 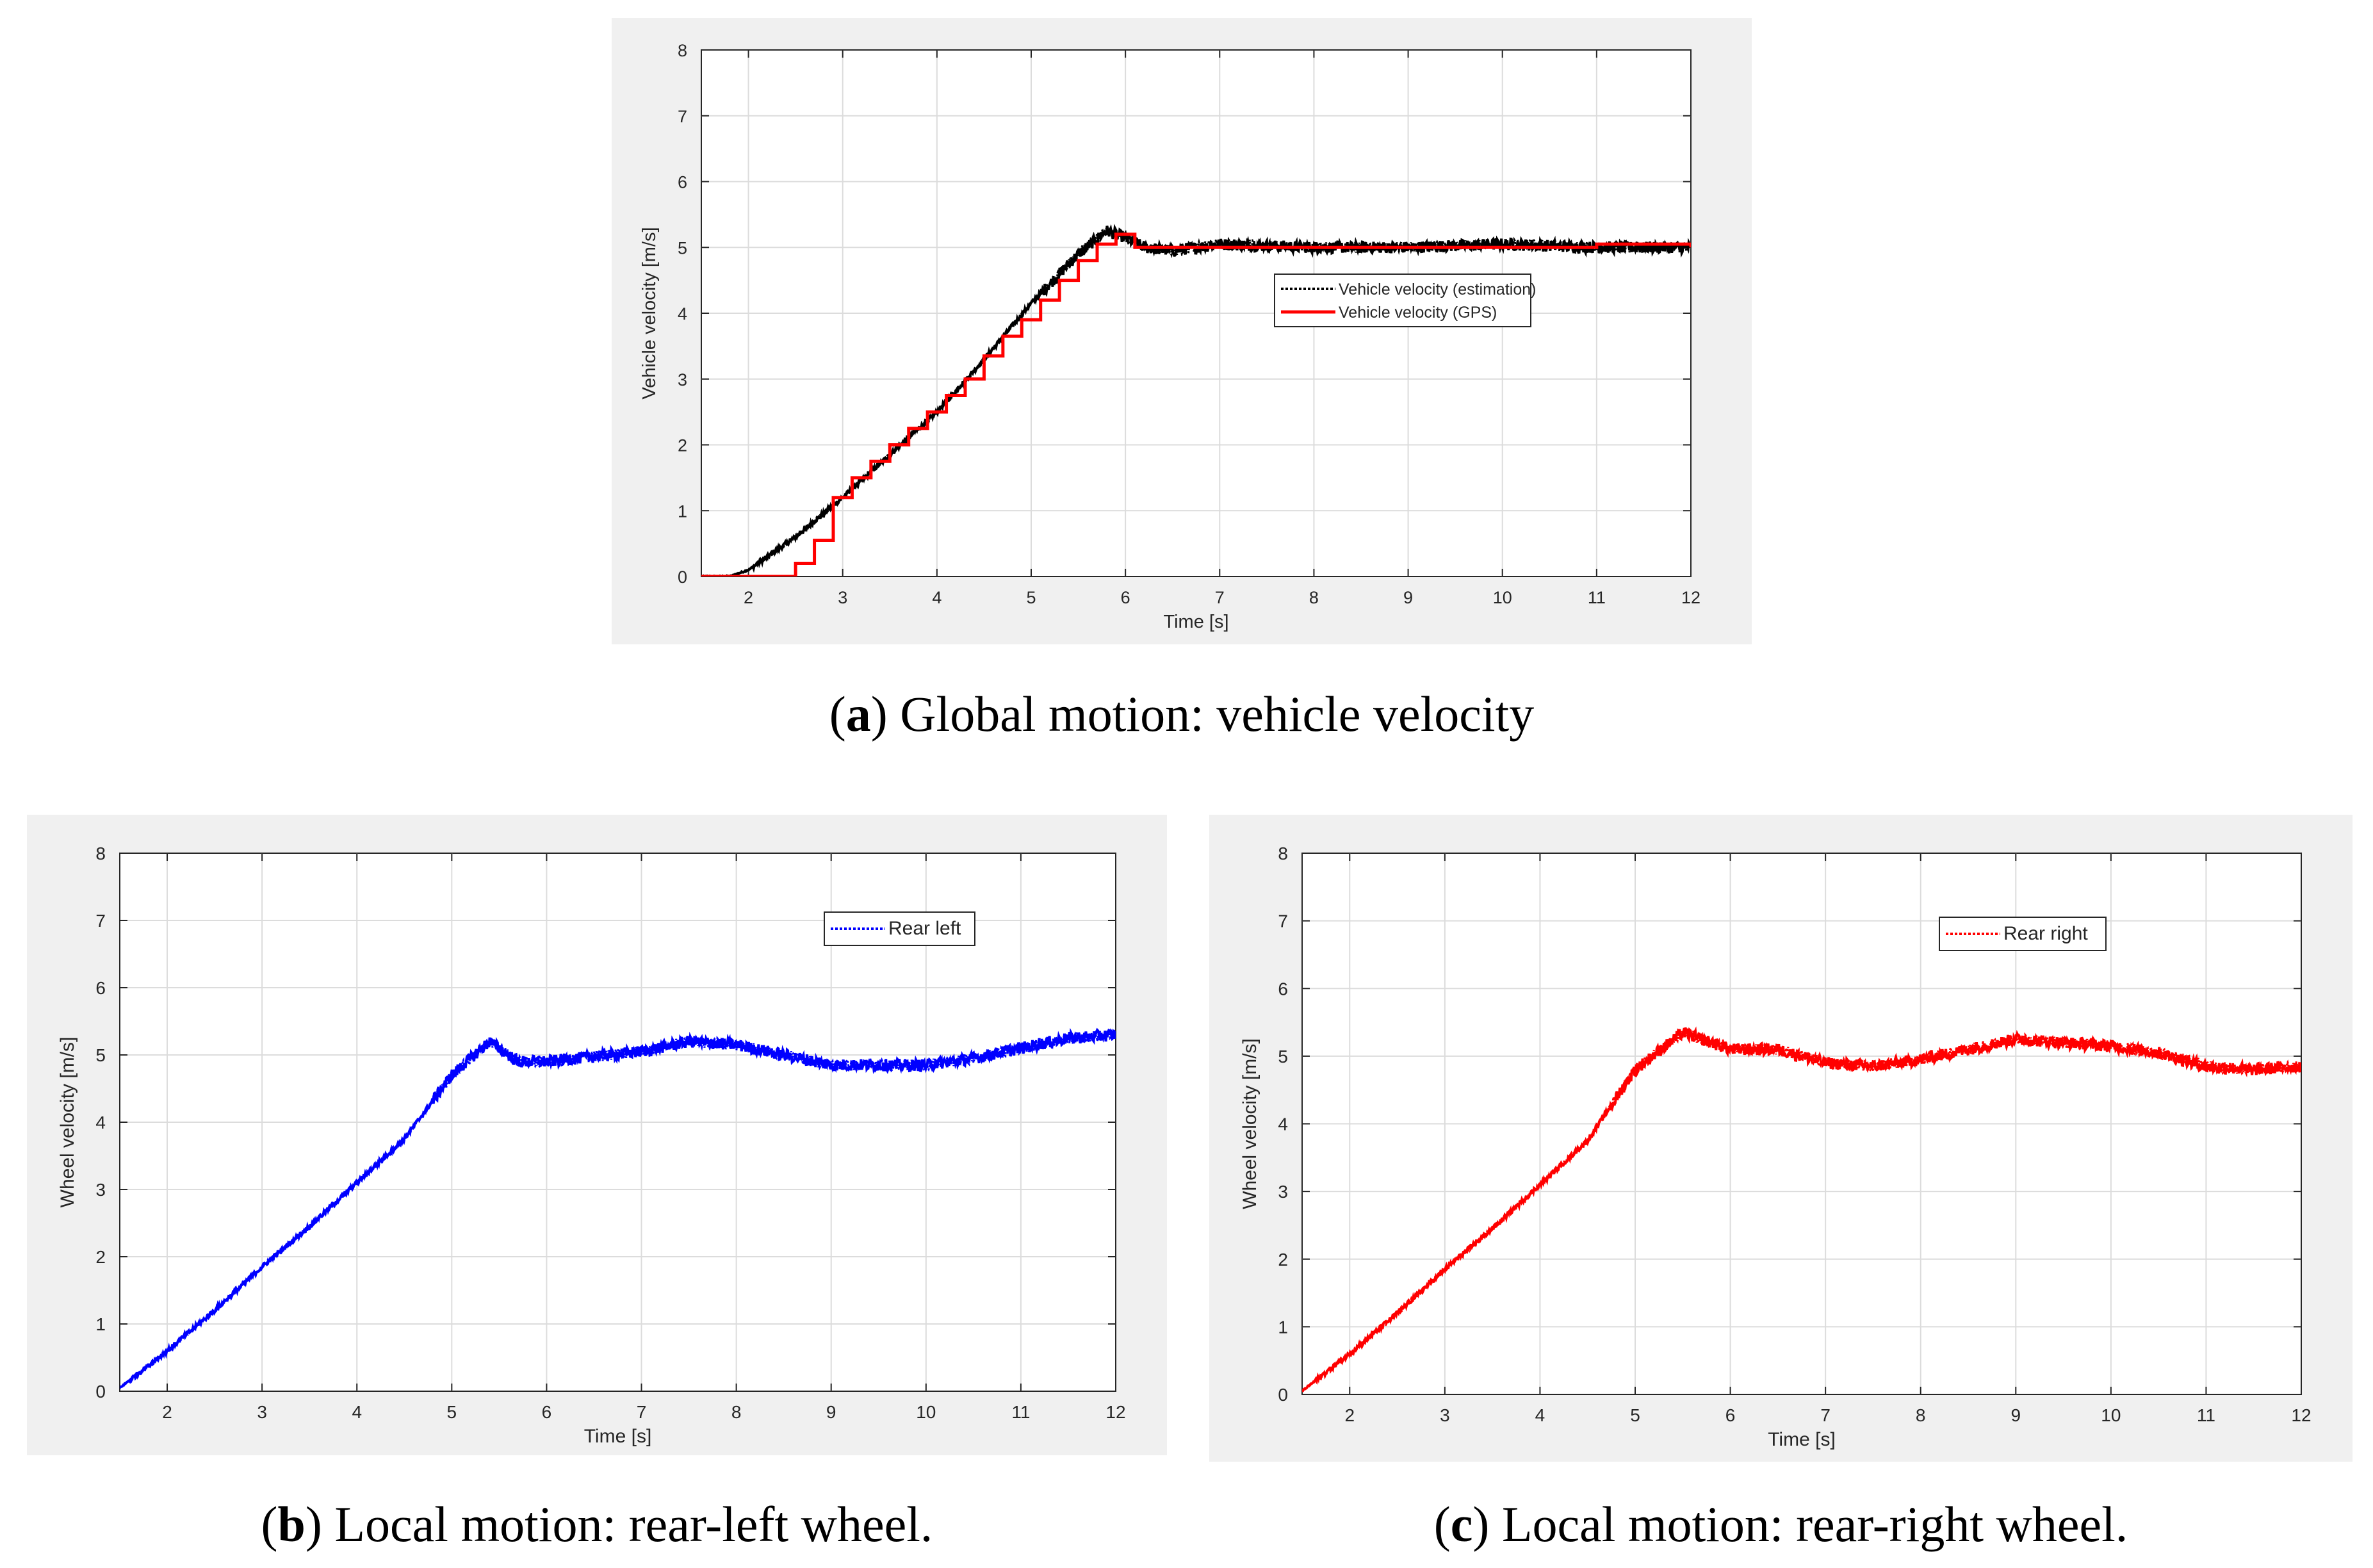 I want to click on caption-letter: a, so click(x=858, y=714).